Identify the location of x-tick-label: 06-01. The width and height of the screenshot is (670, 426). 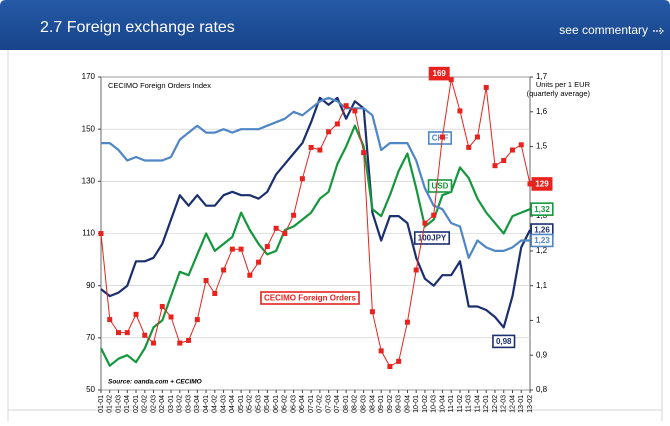
(276, 404).